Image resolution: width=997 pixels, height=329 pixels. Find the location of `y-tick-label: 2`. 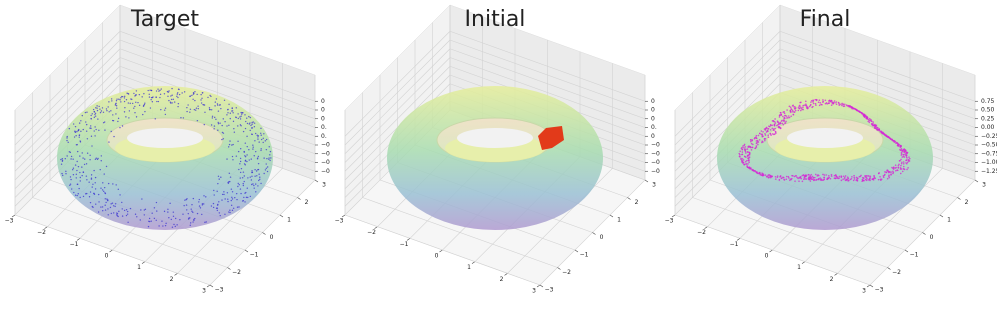

y-tick-label: 2 is located at coordinates (307, 202).